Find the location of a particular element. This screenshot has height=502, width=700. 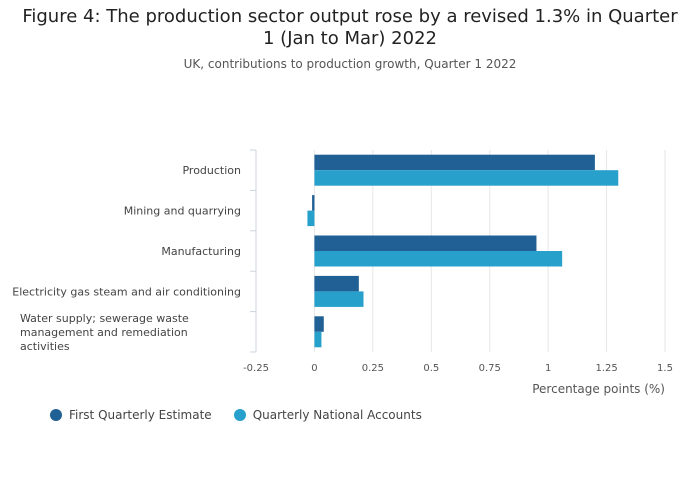

legend-swatch-quarterly-national-accounts is located at coordinates (239, 415).